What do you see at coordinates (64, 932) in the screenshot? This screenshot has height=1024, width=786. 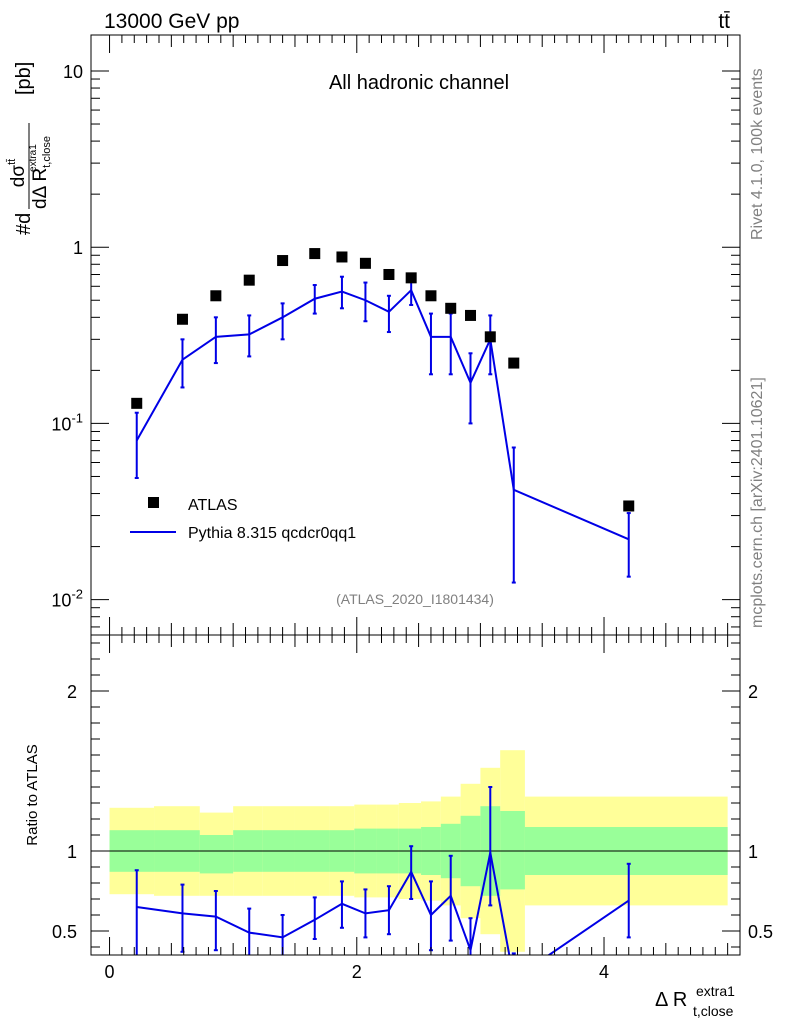 I see `ratio-y-tick-label: 0.5` at bounding box center [64, 932].